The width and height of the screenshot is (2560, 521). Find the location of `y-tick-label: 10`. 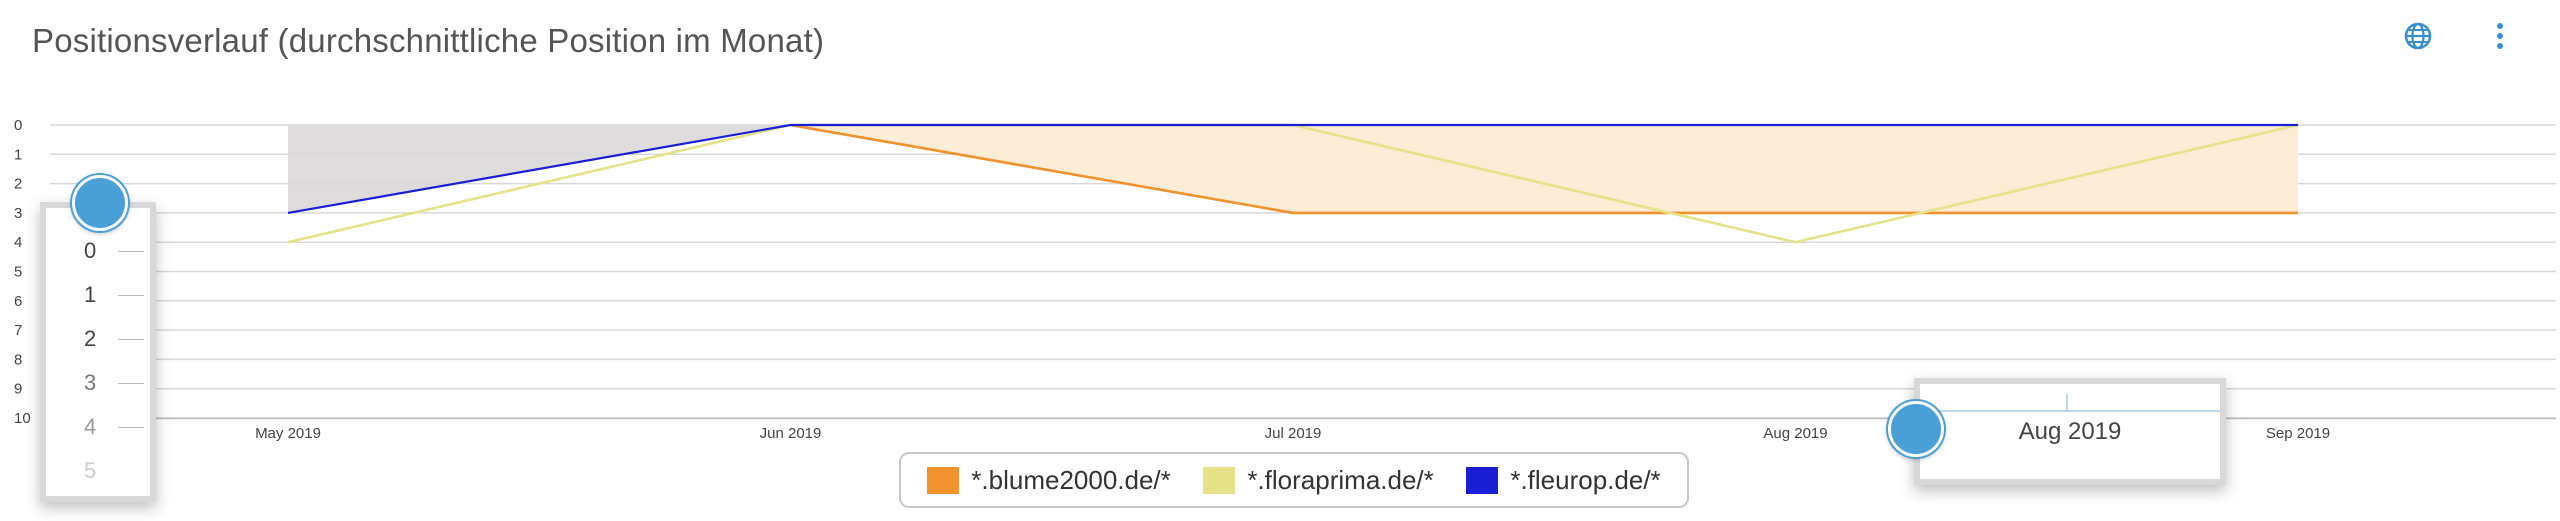

y-tick-label: 10 is located at coordinates (22, 418).